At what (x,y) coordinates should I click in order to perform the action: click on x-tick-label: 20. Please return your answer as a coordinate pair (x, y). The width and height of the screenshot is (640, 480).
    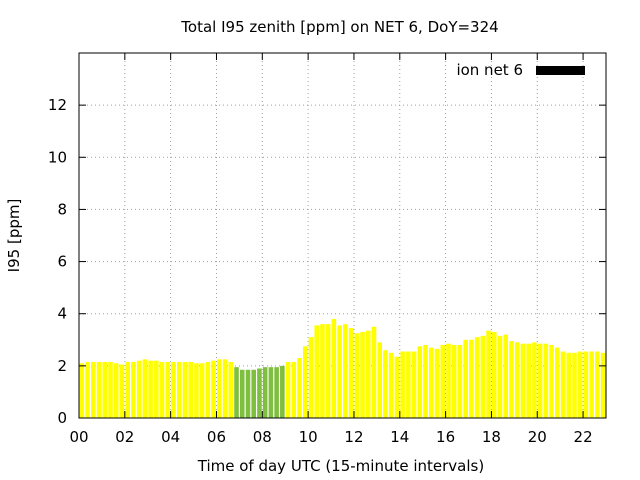
    Looking at the image, I should click on (537, 437).